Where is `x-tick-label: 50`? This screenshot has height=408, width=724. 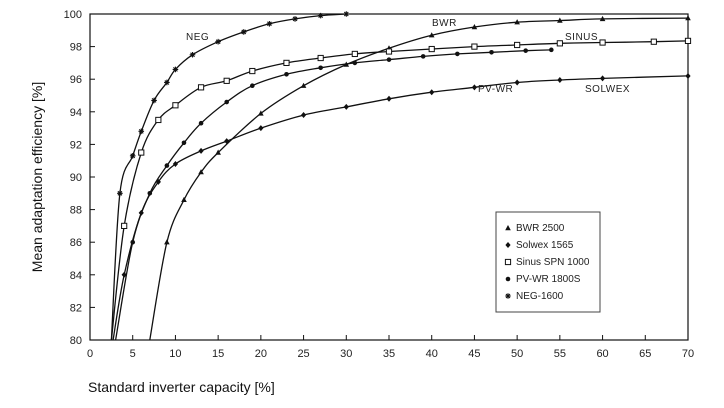 x-tick-label: 50 is located at coordinates (517, 354).